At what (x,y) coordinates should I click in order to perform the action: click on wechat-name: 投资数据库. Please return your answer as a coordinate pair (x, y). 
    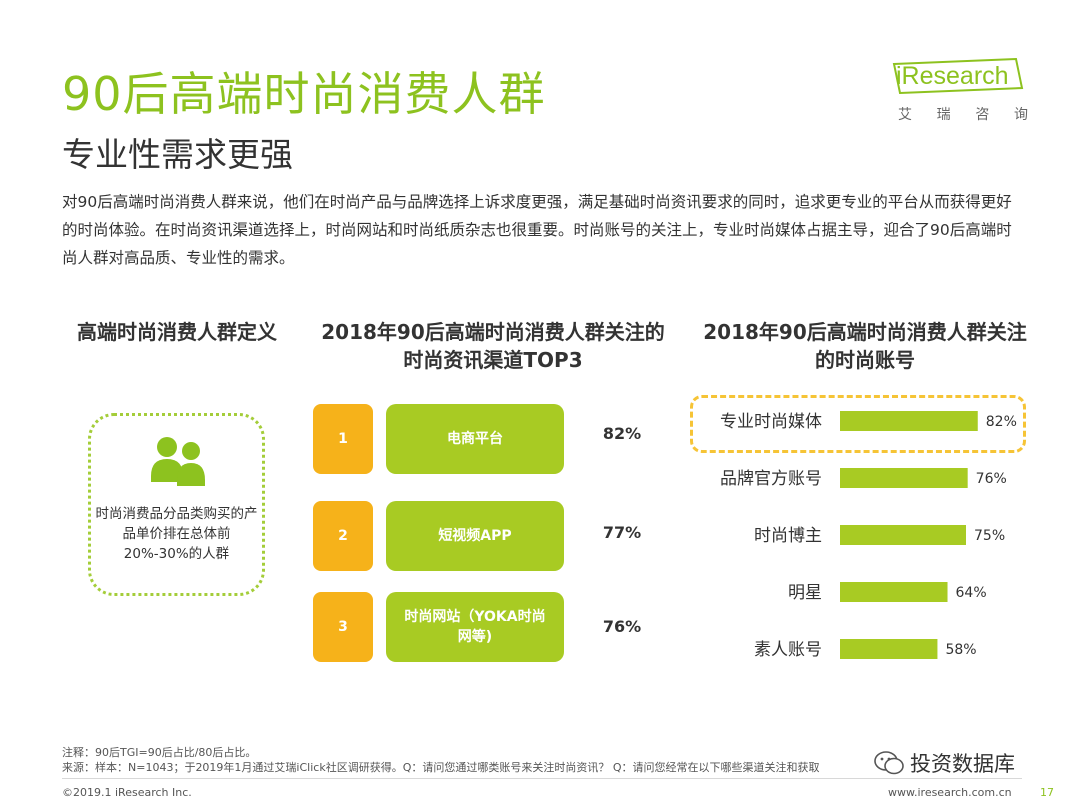
    Looking at the image, I should click on (962, 764).